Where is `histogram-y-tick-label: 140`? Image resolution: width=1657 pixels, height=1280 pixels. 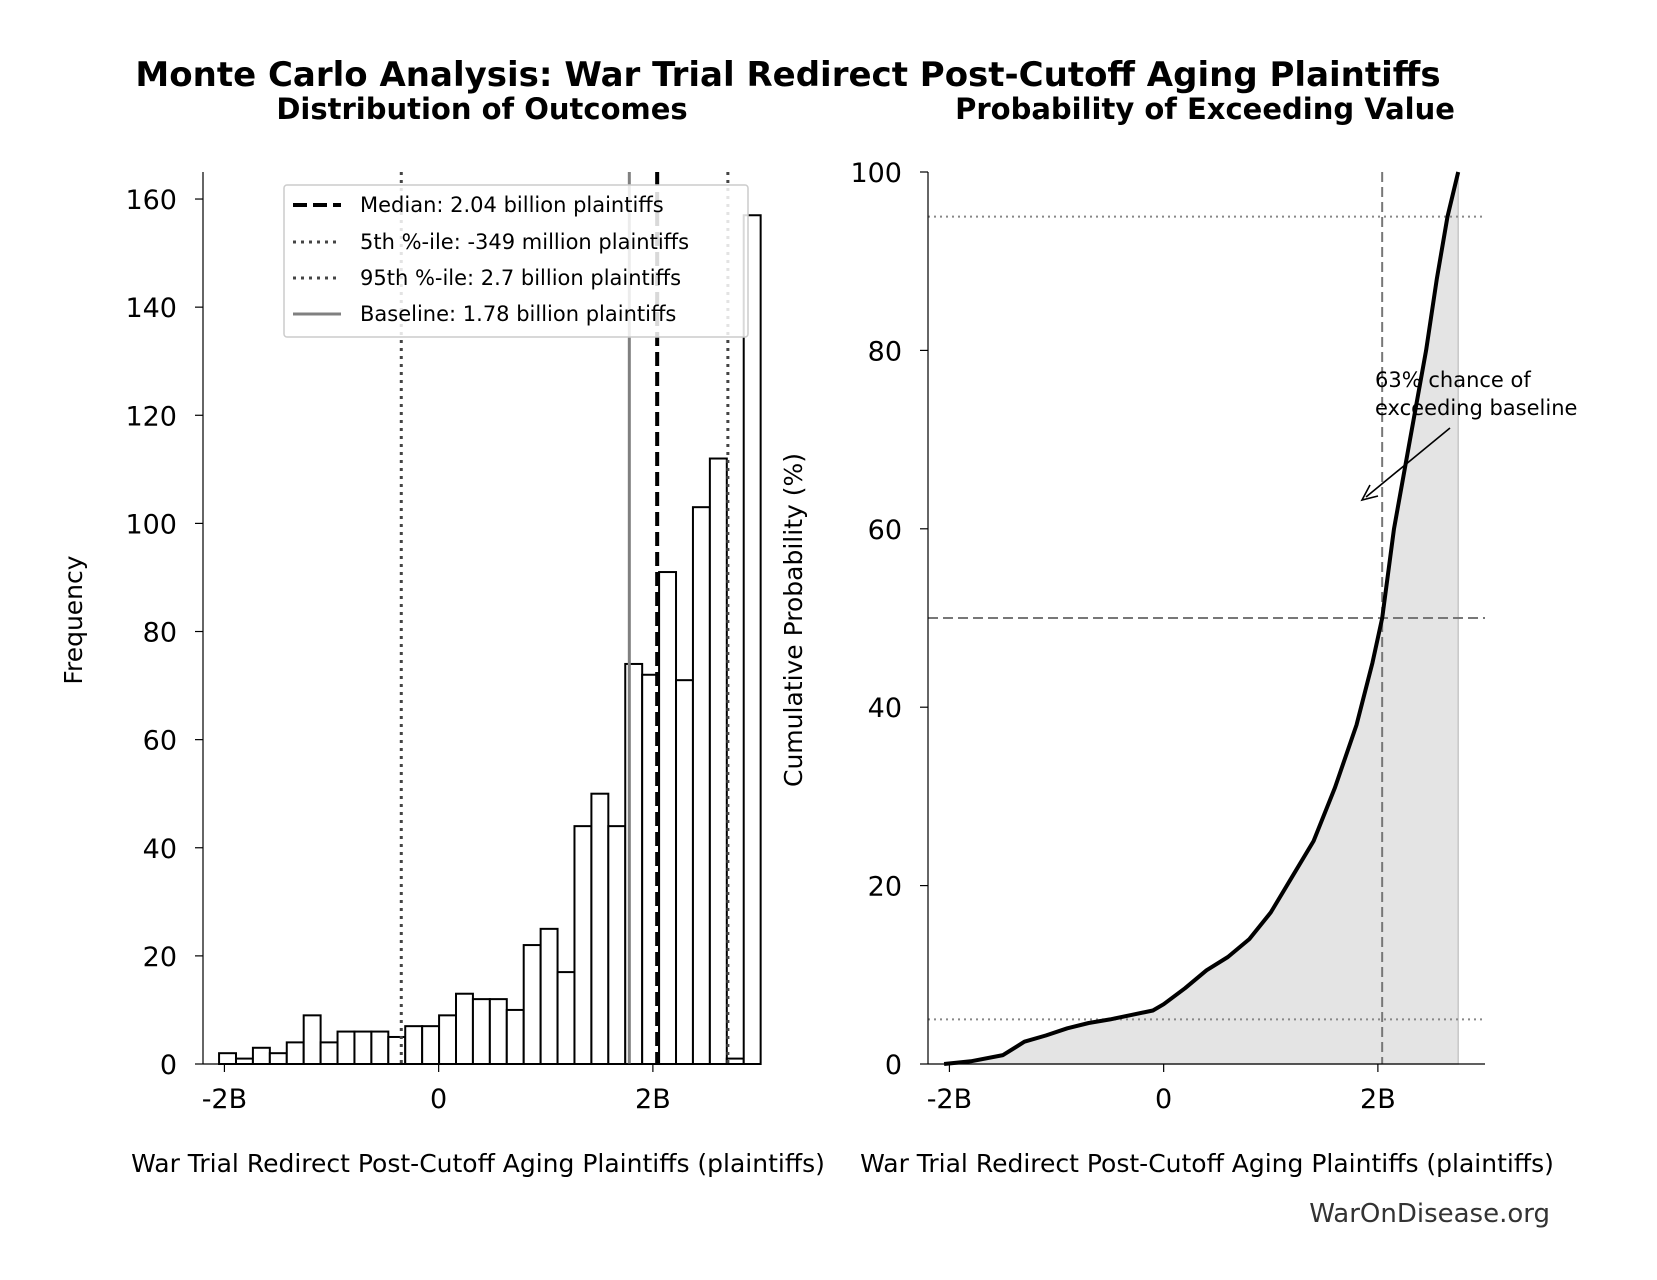
histogram-y-tick-label: 140 is located at coordinates (151, 308).